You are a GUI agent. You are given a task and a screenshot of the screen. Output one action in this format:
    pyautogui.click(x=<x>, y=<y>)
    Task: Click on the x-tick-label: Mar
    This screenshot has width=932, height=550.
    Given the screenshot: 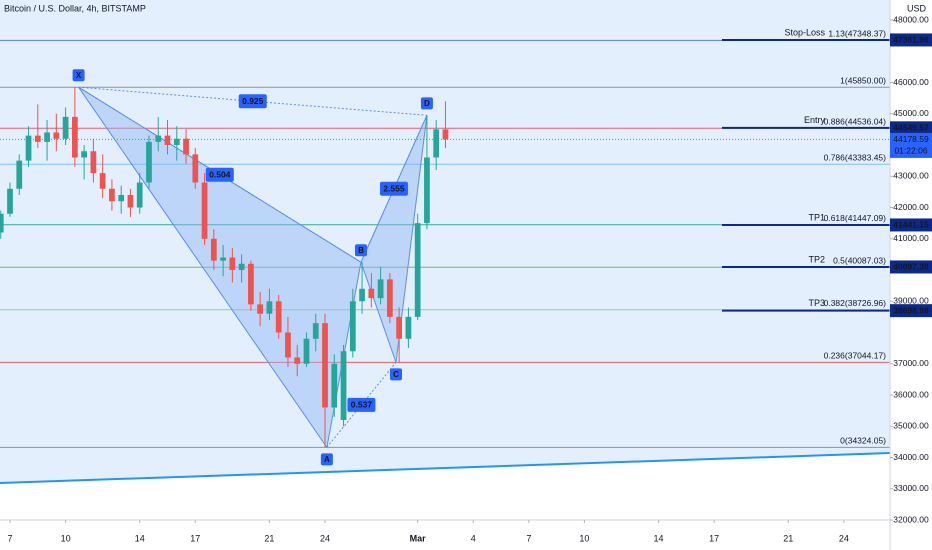 What is the action you would take?
    pyautogui.click(x=418, y=538)
    